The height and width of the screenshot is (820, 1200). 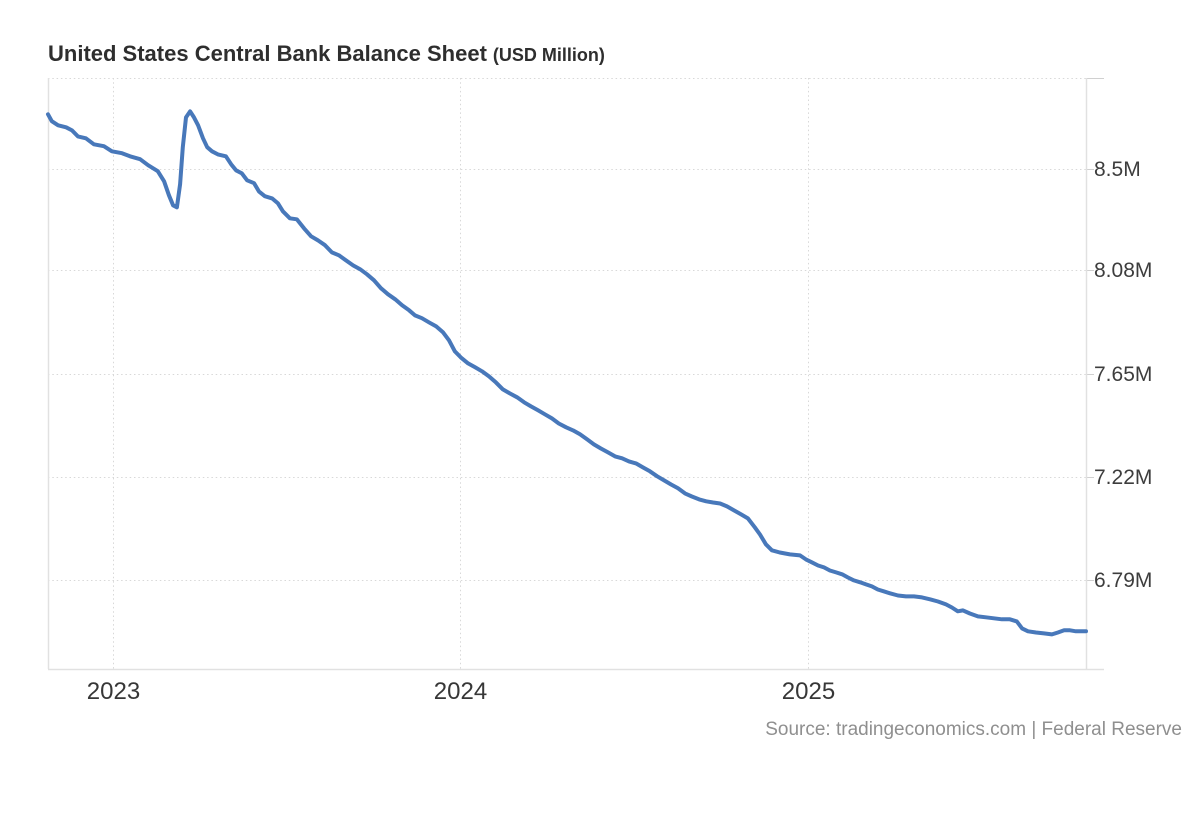 I want to click on chart-title-text: United States Central Bank Balance Sheet, so click(x=267, y=53).